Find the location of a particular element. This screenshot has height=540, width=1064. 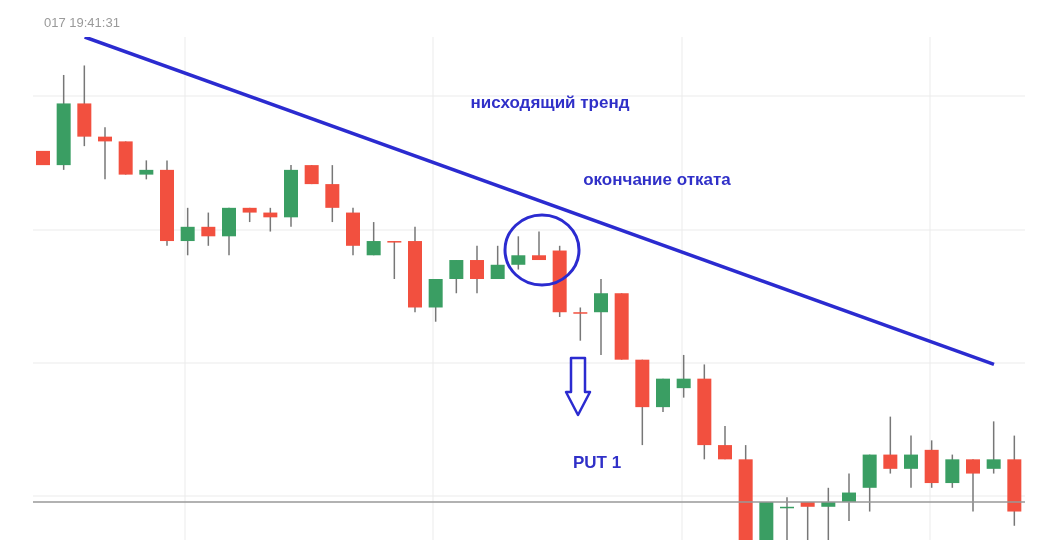

annotation: окончание отката is located at coordinates (657, 179).